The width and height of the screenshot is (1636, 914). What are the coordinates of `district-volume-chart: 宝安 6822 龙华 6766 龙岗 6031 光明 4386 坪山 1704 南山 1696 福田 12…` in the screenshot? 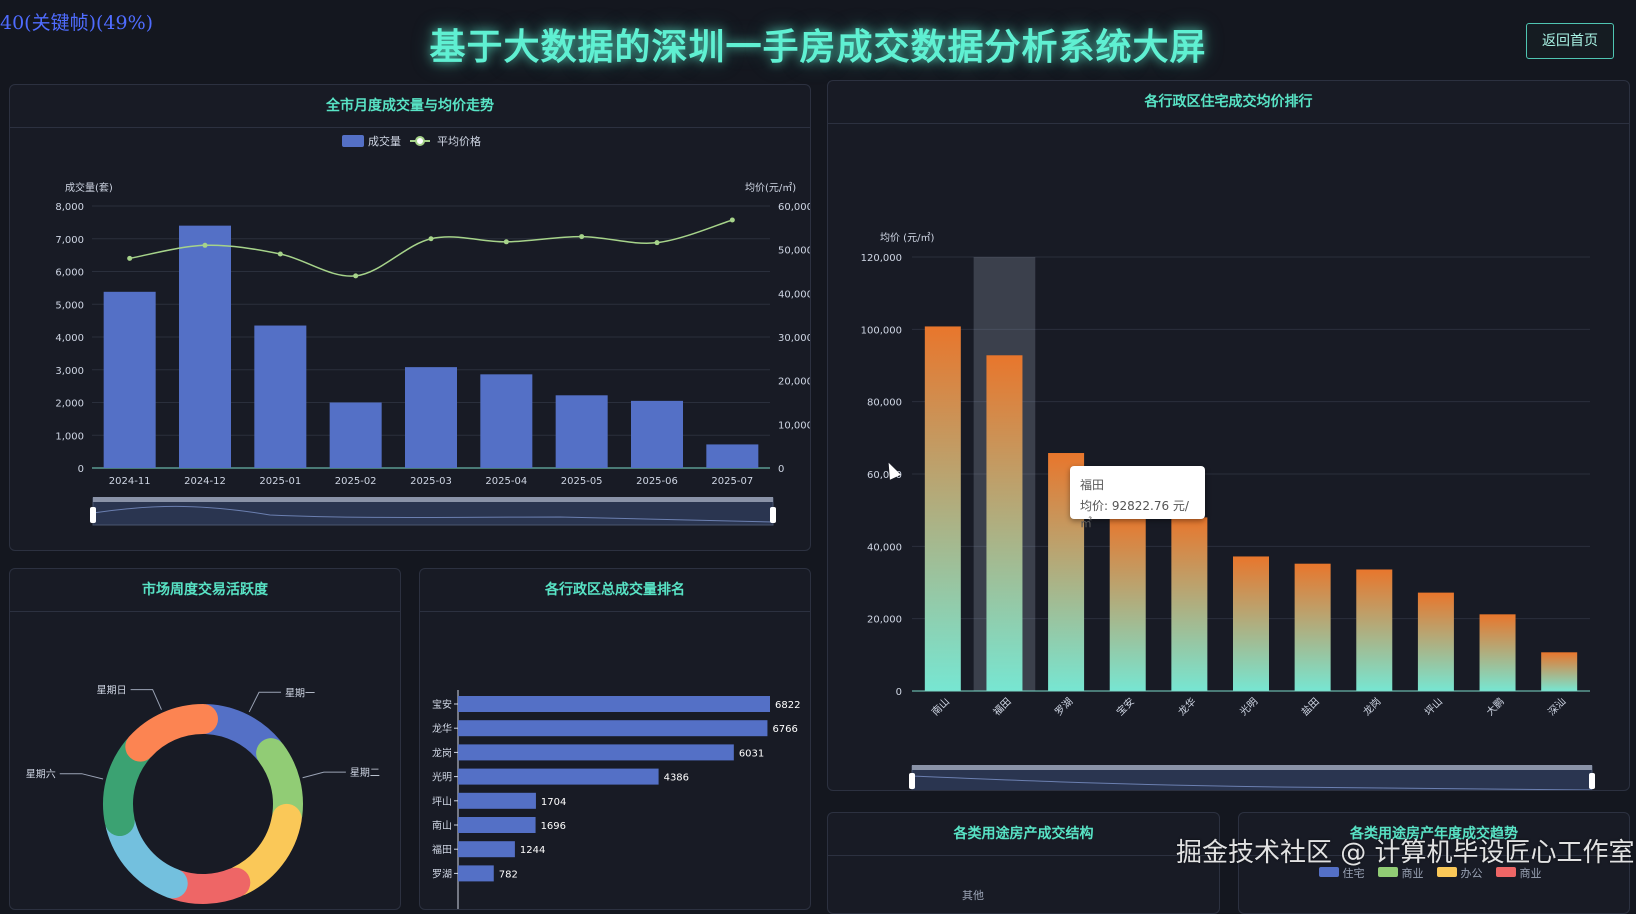 It's located at (615, 739).